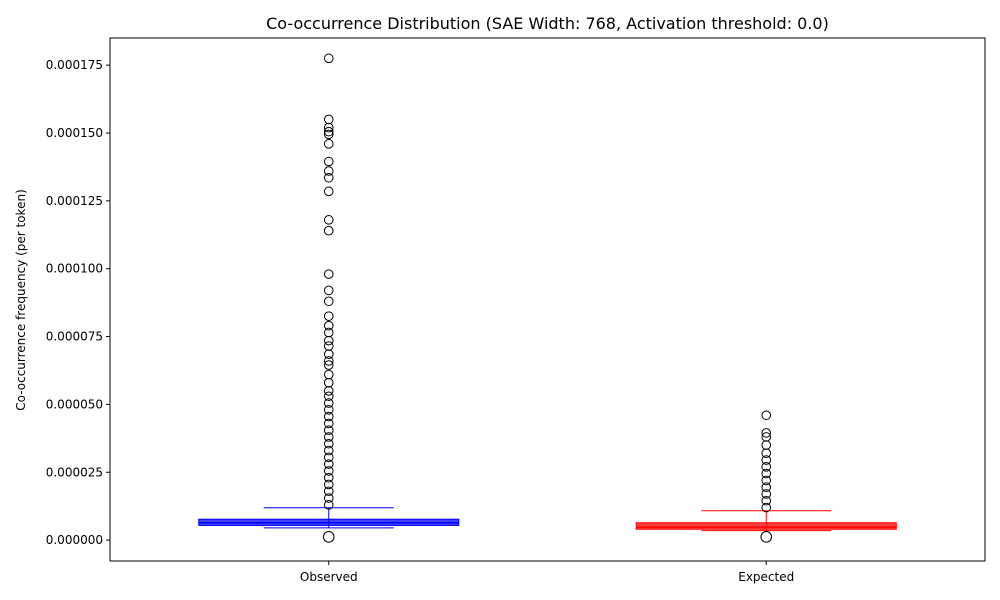 The width and height of the screenshot is (1000, 600). I want to click on y-tick-label: 0.000175, so click(74, 65).